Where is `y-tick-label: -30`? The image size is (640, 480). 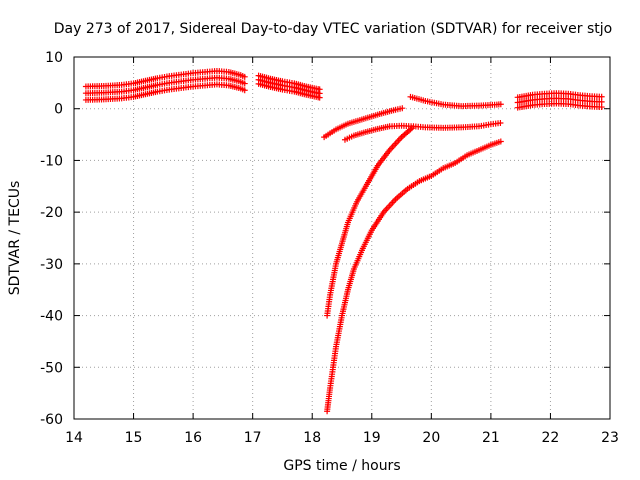 y-tick-label: -30 is located at coordinates (51, 265).